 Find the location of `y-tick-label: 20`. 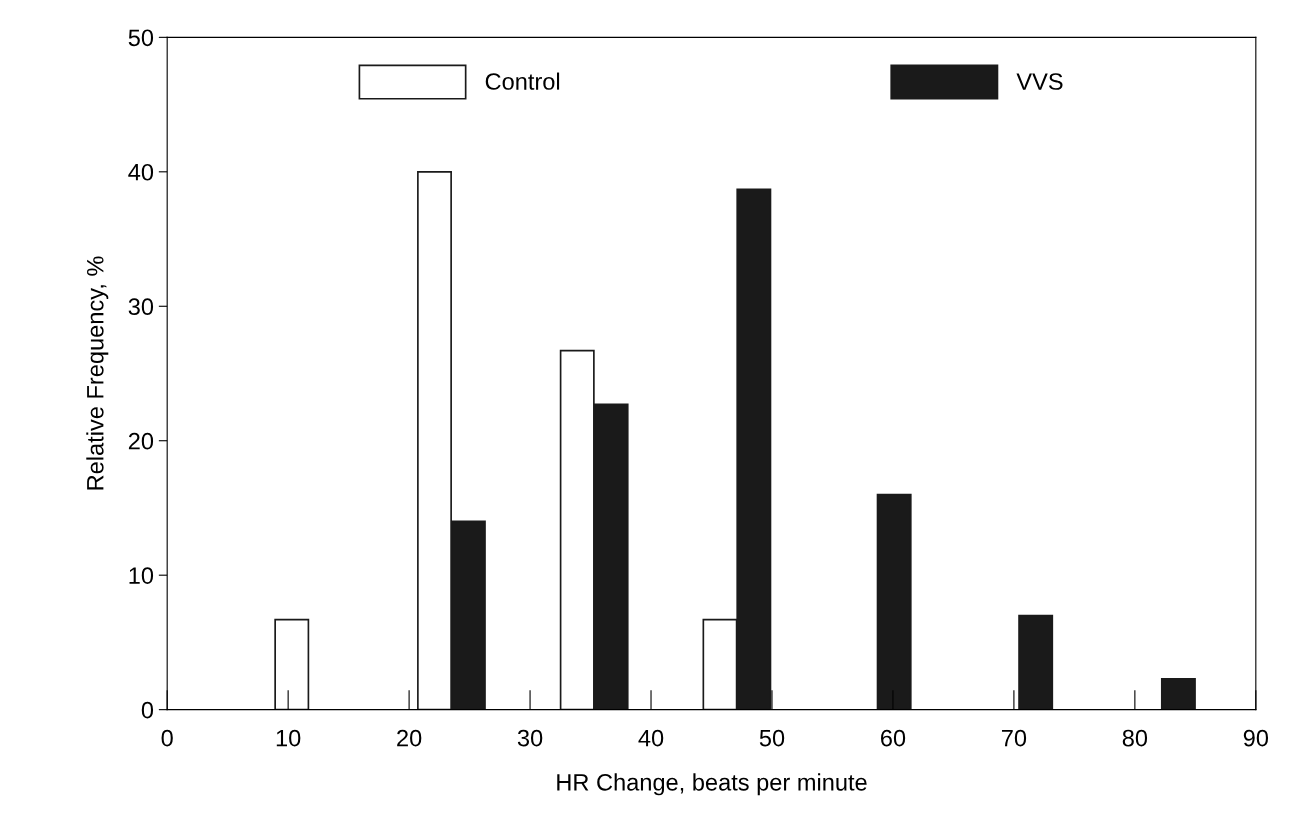

y-tick-label: 20 is located at coordinates (141, 441).